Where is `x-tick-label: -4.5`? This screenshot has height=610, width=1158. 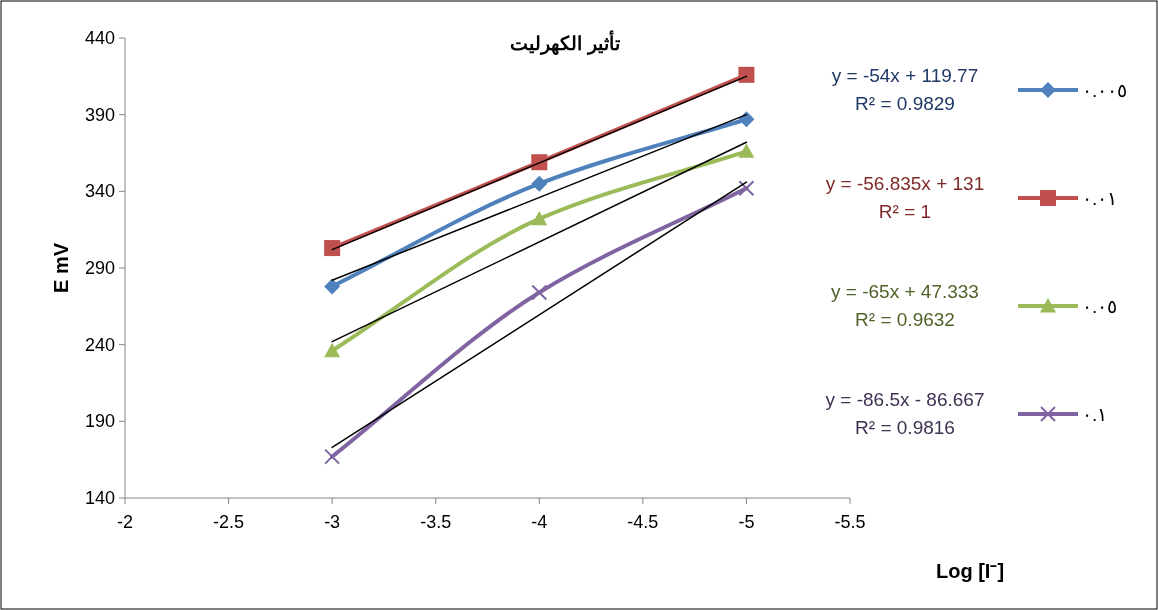
x-tick-label: -4.5 is located at coordinates (643, 522).